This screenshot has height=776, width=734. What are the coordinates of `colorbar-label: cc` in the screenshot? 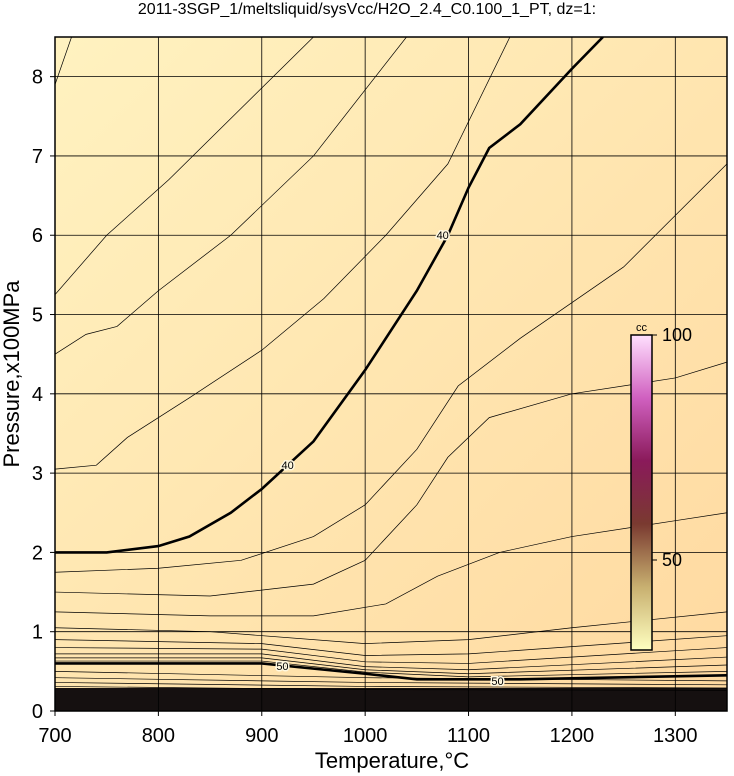 It's located at (642, 328).